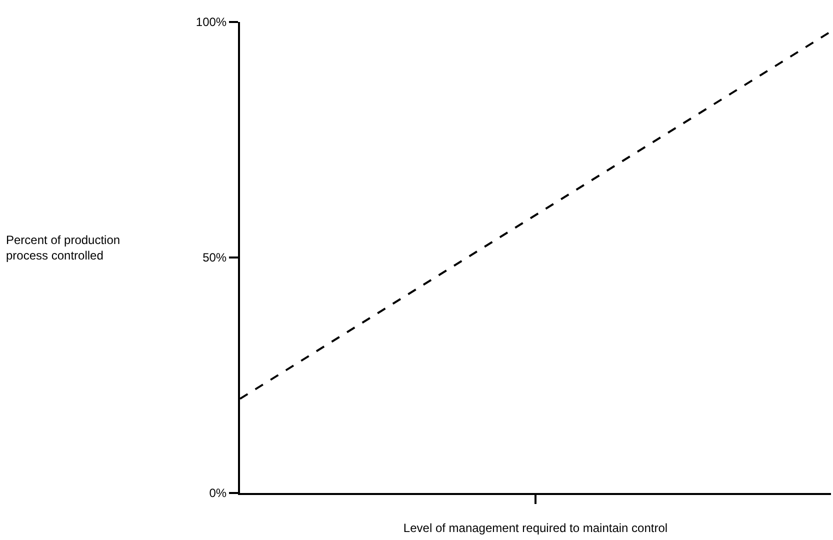  Describe the element at coordinates (535, 527) in the screenshot. I see `x-axis-title: Level of management required to maintain control` at that location.